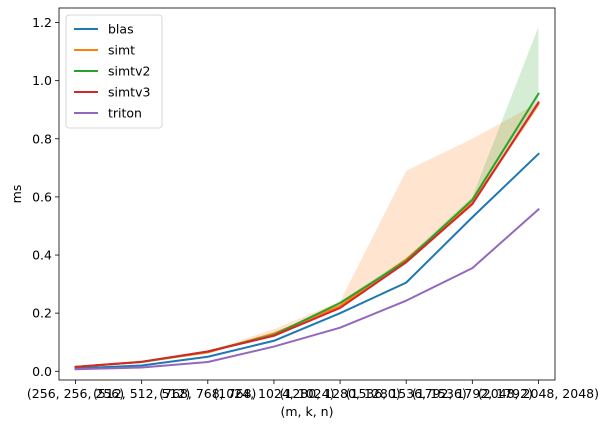  What do you see at coordinates (129, 92) in the screenshot?
I see `legend-label-simtv3: simtv3` at bounding box center [129, 92].